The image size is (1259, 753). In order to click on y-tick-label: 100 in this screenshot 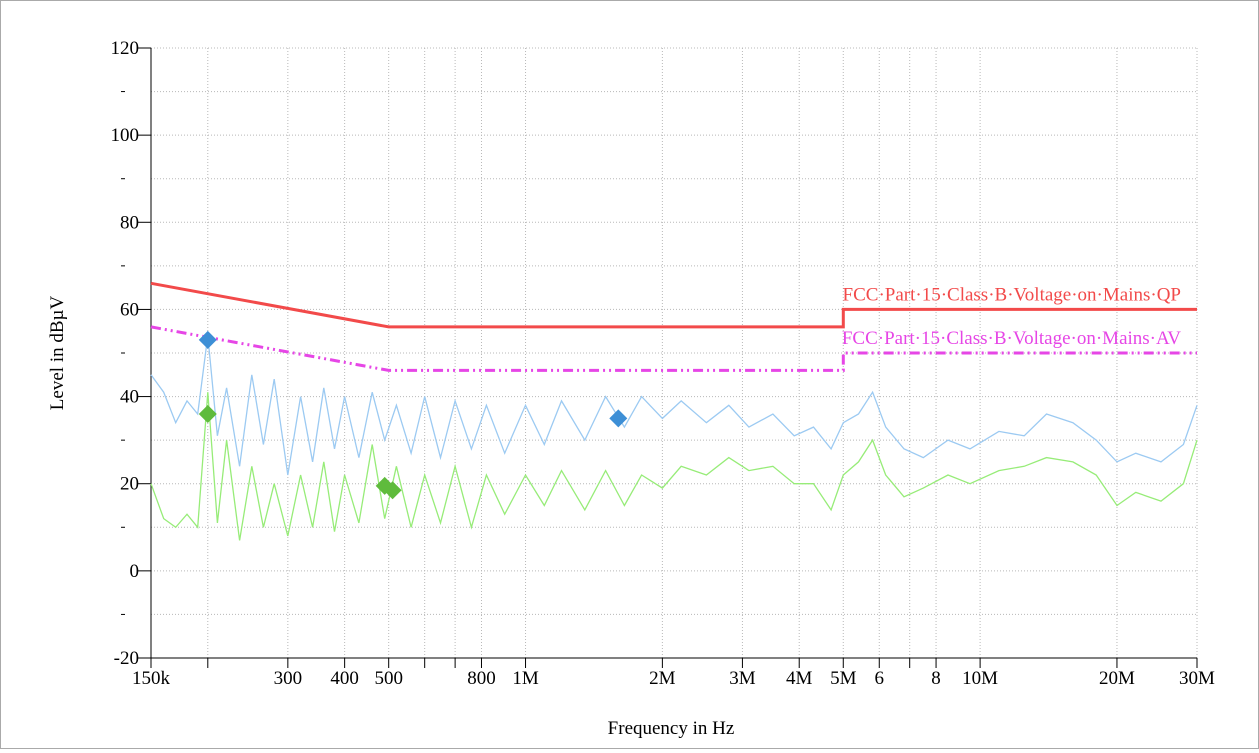, I will do `click(125, 135)`.